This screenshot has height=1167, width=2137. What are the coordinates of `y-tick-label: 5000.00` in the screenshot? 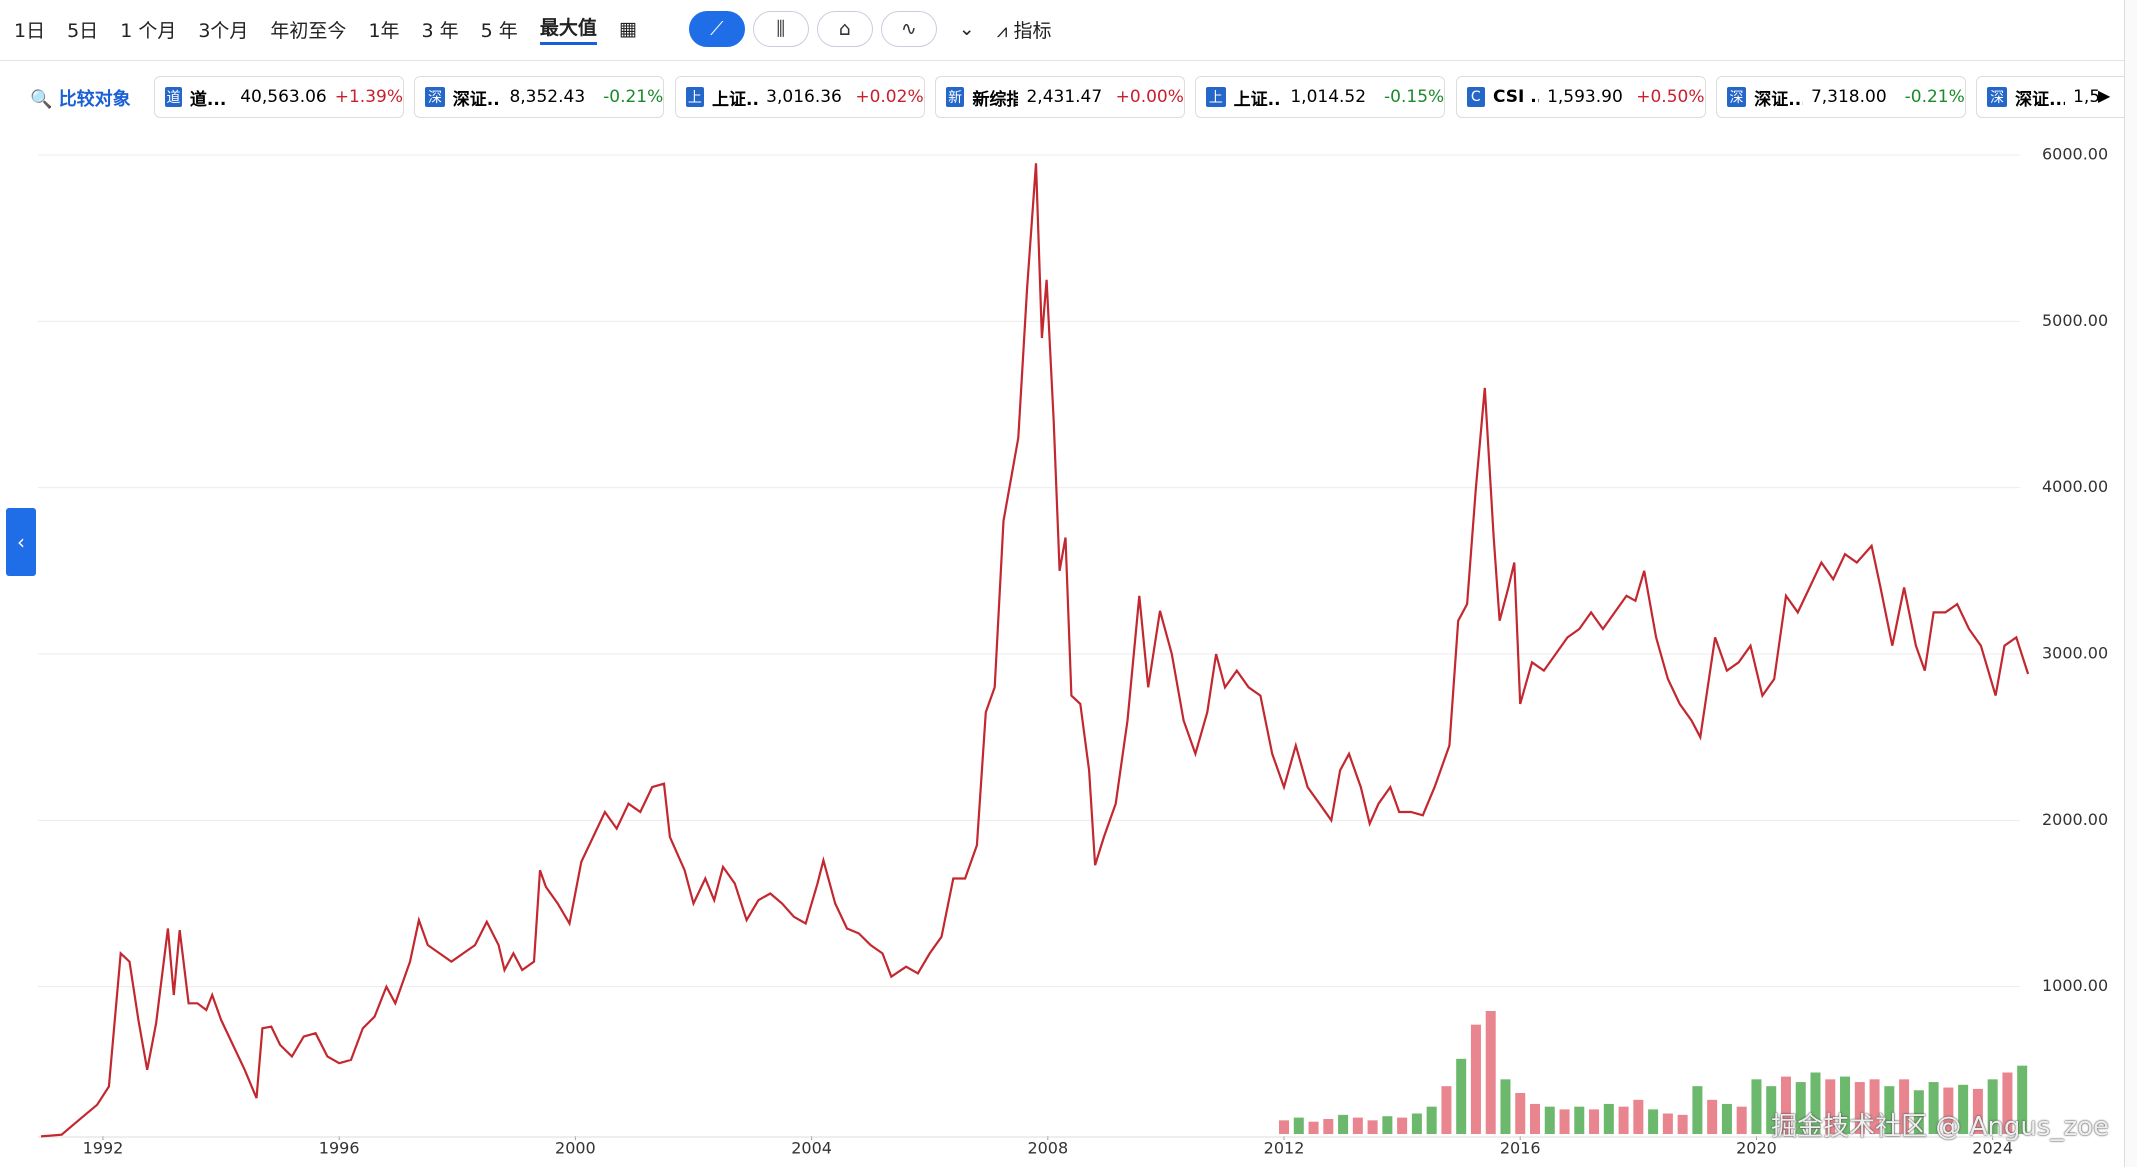 It's located at (2075, 320).